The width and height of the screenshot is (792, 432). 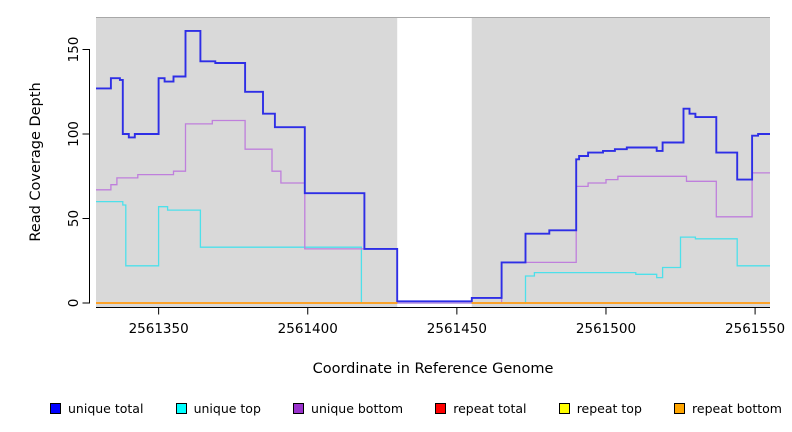 I want to click on legend-label: unique top, so click(x=227, y=408).